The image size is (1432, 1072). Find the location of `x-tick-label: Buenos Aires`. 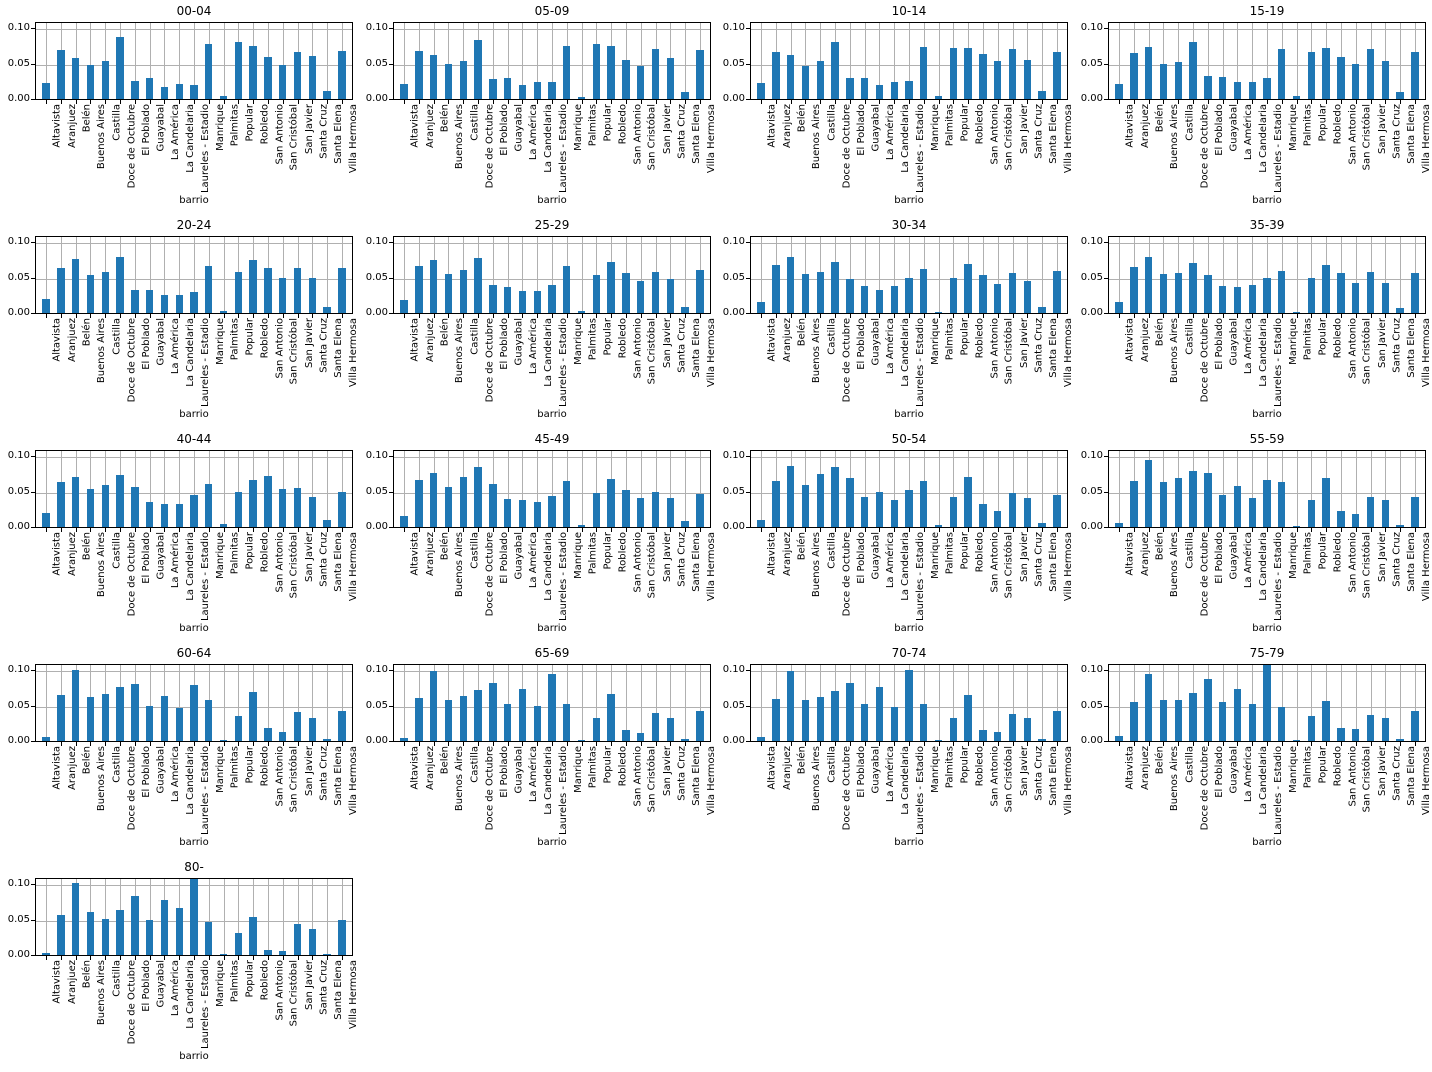

x-tick-label: Buenos Aires is located at coordinates (460, 137).